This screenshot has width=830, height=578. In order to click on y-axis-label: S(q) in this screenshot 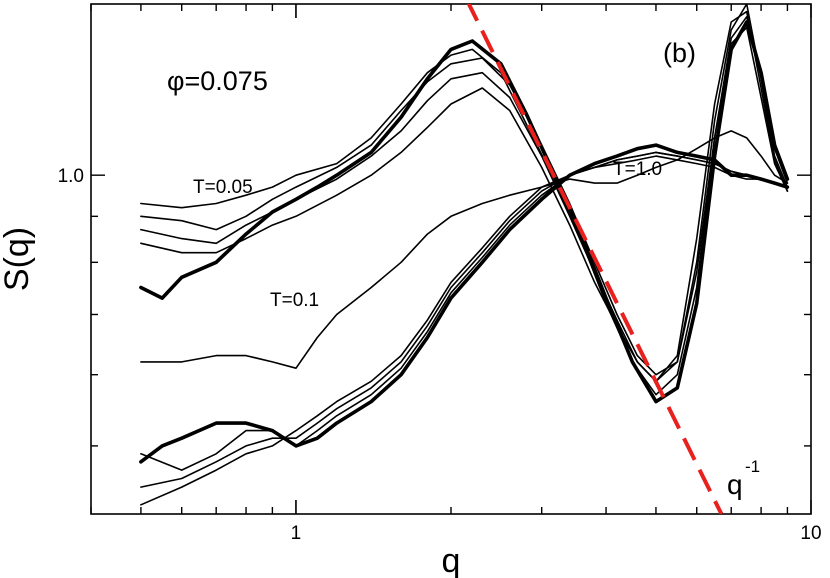, I will do `click(18, 259)`.